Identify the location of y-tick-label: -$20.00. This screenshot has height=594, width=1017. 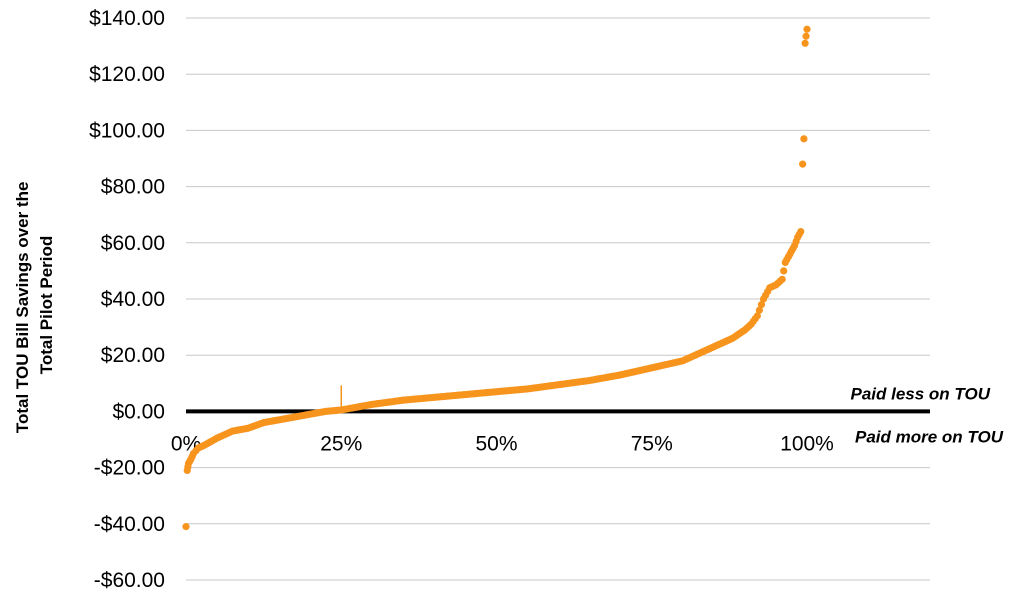
(129, 468).